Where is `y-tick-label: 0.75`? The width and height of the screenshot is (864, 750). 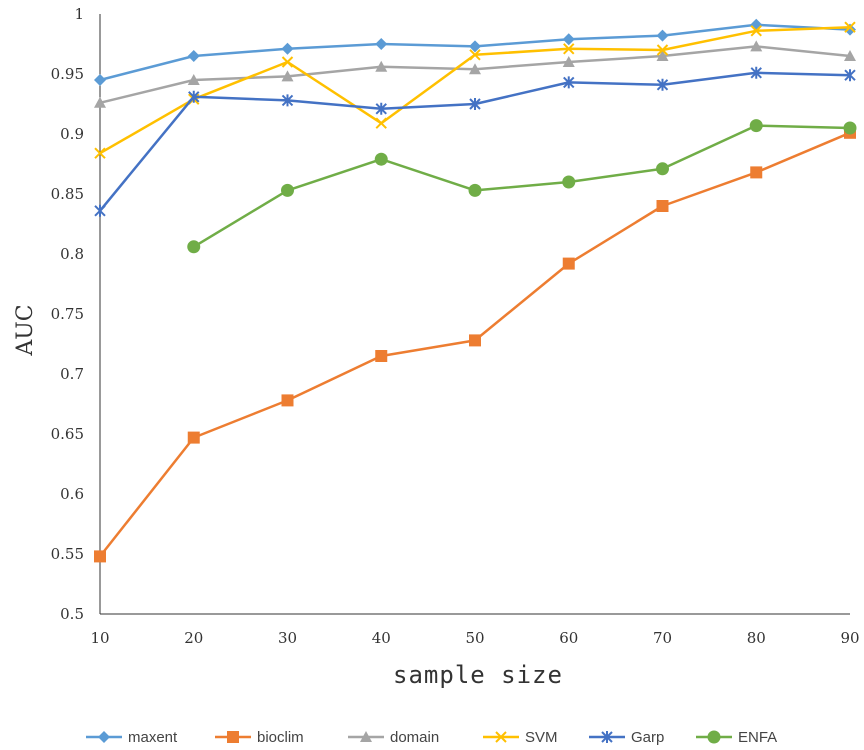 y-tick-label: 0.75 is located at coordinates (67, 314).